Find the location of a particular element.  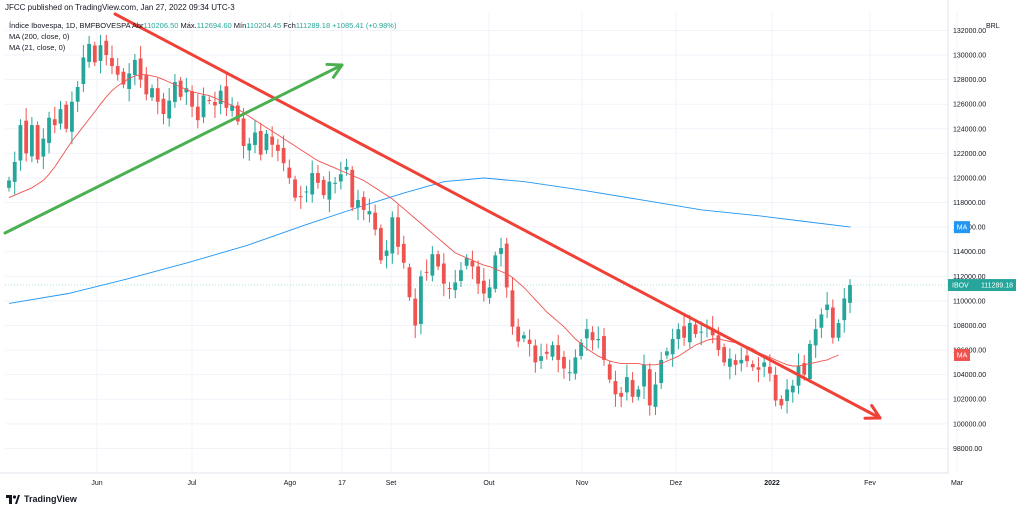

close-value: 111289.18 is located at coordinates (313, 25).